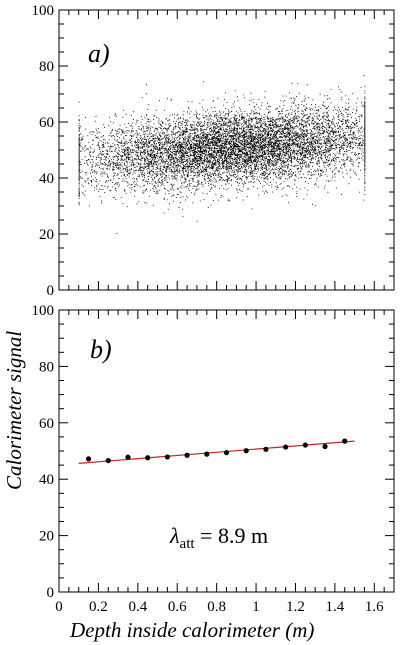 The width and height of the screenshot is (409, 645). Describe the element at coordinates (59, 607) in the screenshot. I see `x-tick-label: 0` at that location.